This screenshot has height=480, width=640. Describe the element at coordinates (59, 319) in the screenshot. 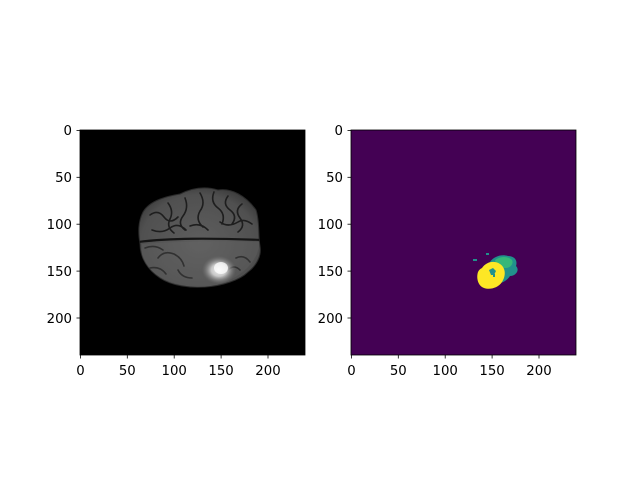

I see `mri-y-tick-label: 200` at that location.